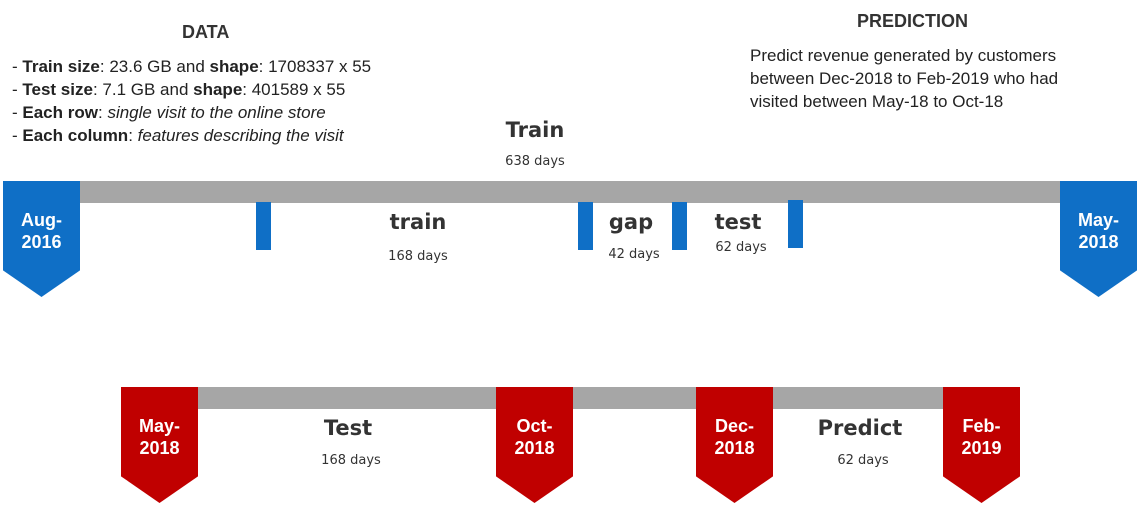  Describe the element at coordinates (206, 32) in the screenshot. I see `data-title: DATA` at that location.